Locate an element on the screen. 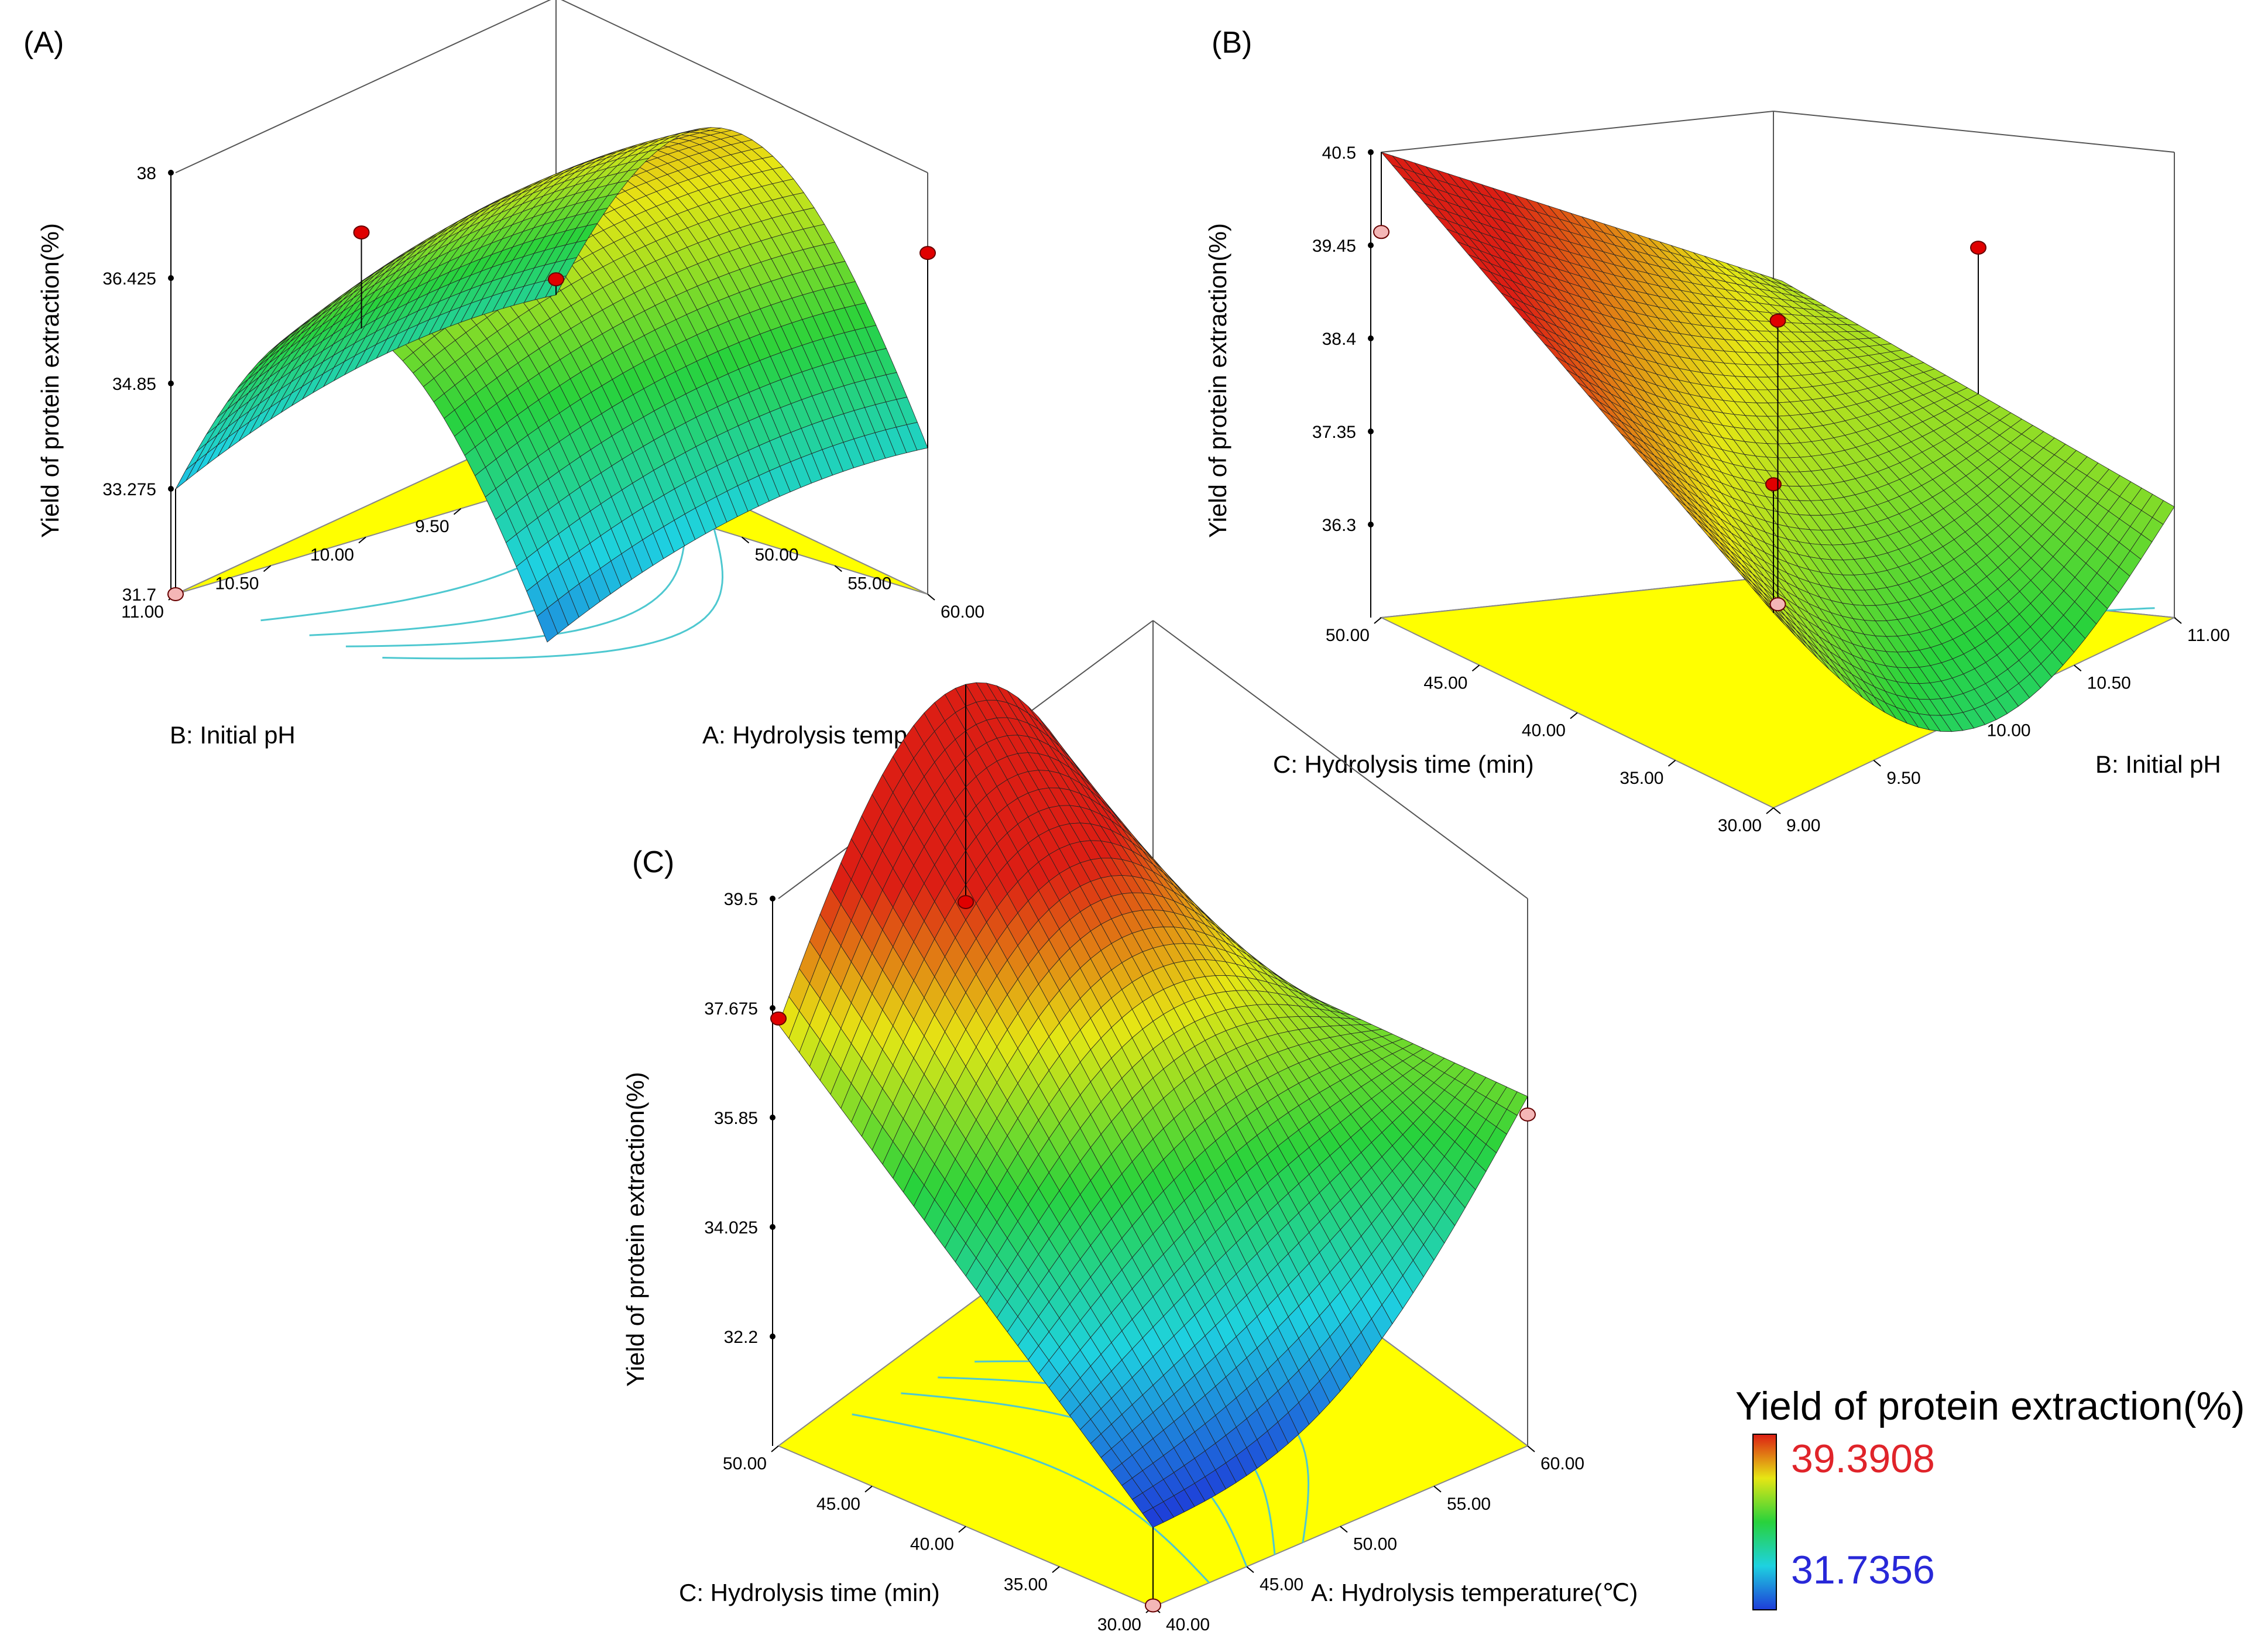 This screenshot has width=2268, height=1635. z-tick-label: 32.2 is located at coordinates (741, 1337).